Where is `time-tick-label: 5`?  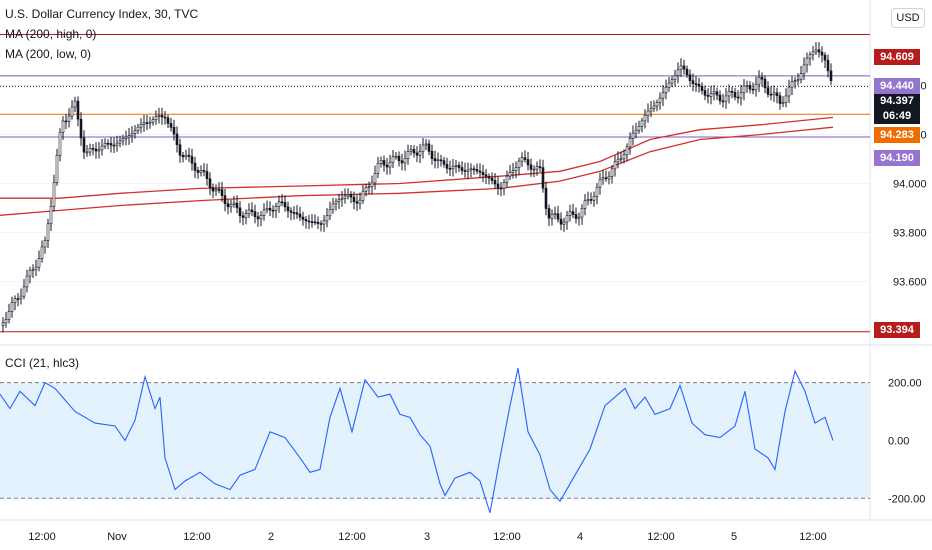 time-tick-label: 5 is located at coordinates (734, 537).